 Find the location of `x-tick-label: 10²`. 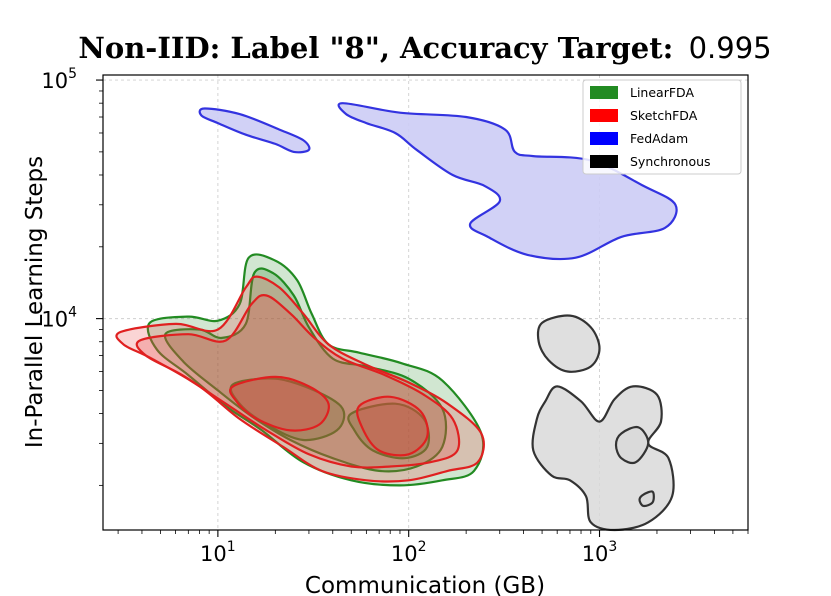

x-tick-label: 10² is located at coordinates (409, 552).